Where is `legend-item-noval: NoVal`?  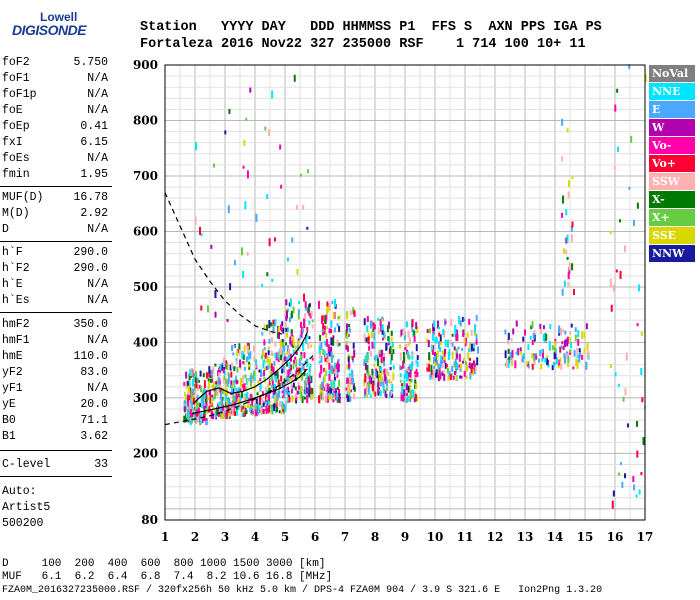 legend-item-noval: NoVal is located at coordinates (672, 73).